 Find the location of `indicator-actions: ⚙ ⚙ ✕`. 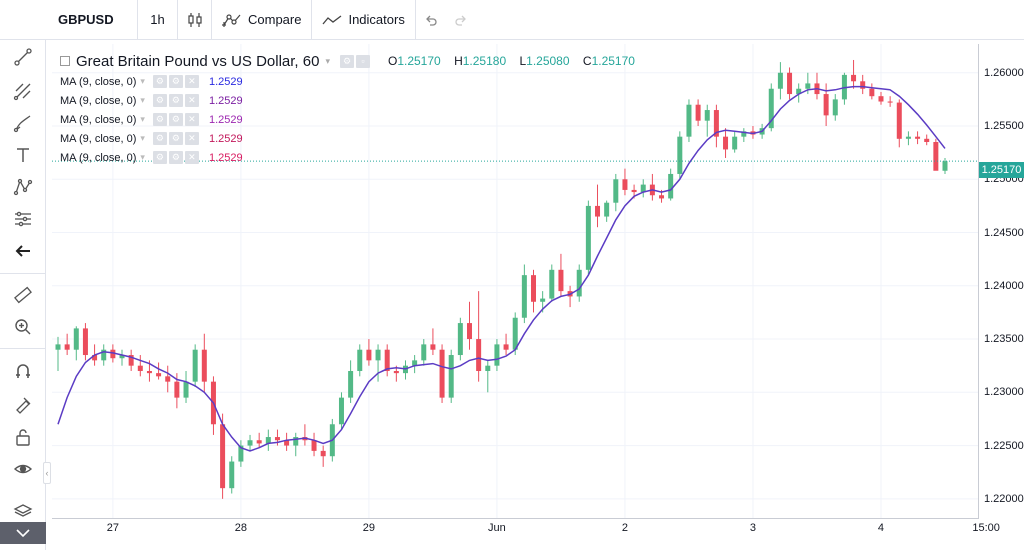

indicator-actions: ⚙ ⚙ ✕ is located at coordinates (175, 119).